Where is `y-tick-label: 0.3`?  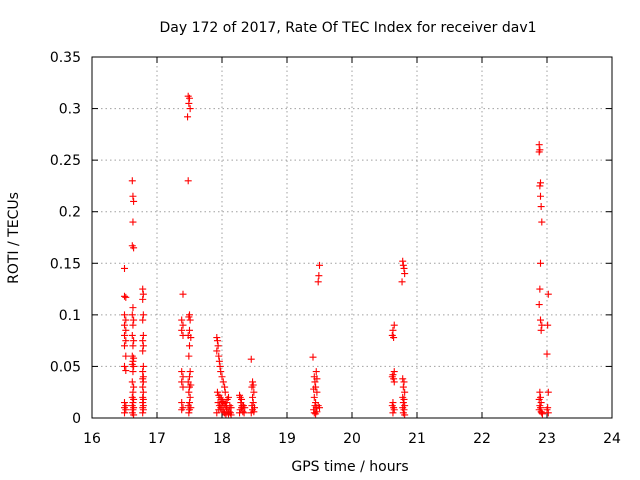
y-tick-label: 0.3 is located at coordinates (70, 110).